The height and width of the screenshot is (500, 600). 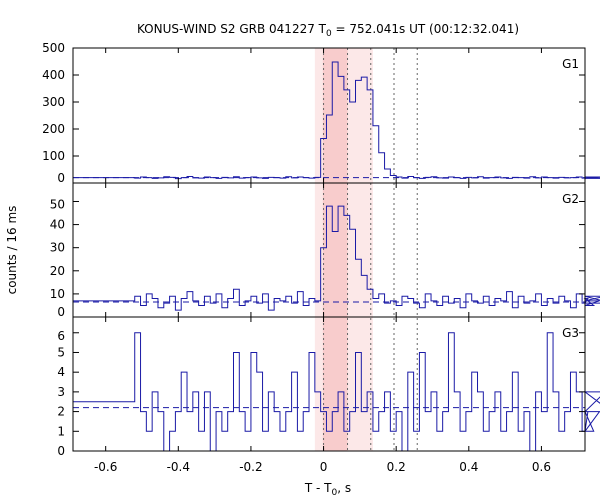 What do you see at coordinates (335, 249) in the screenshot?
I see `burst-interval-shade-inner` at bounding box center [335, 249].